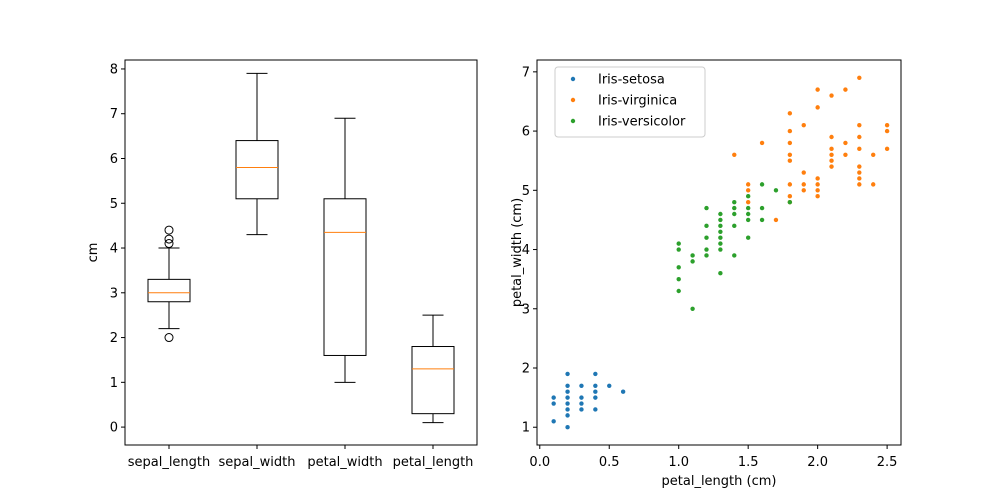  Describe the element at coordinates (526, 369) in the screenshot. I see `y-tick-label: 2` at that location.